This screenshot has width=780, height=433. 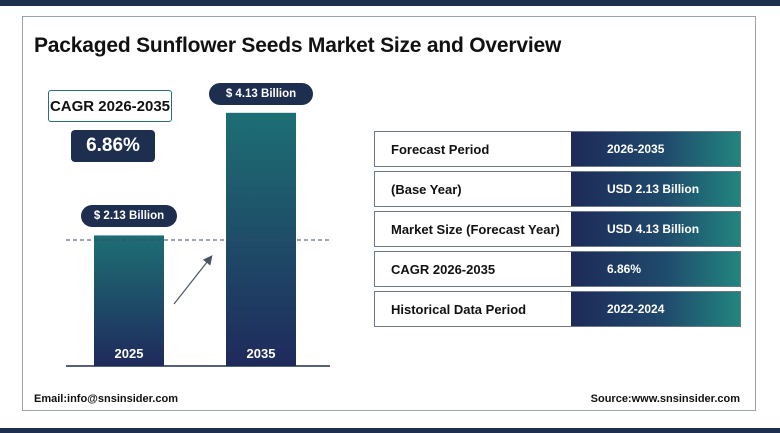 What do you see at coordinates (473, 189) in the screenshot?
I see `row-label: (Base Year)` at bounding box center [473, 189].